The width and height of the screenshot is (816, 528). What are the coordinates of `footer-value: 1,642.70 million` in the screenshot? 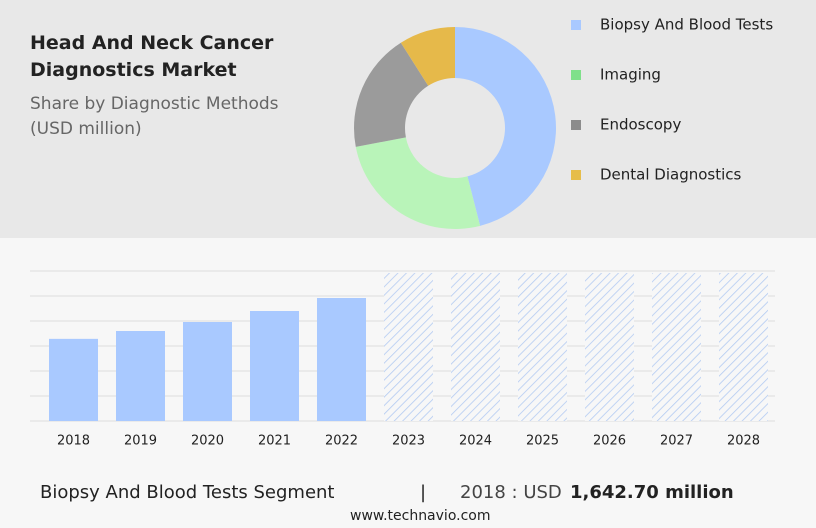 It's located at (652, 492).